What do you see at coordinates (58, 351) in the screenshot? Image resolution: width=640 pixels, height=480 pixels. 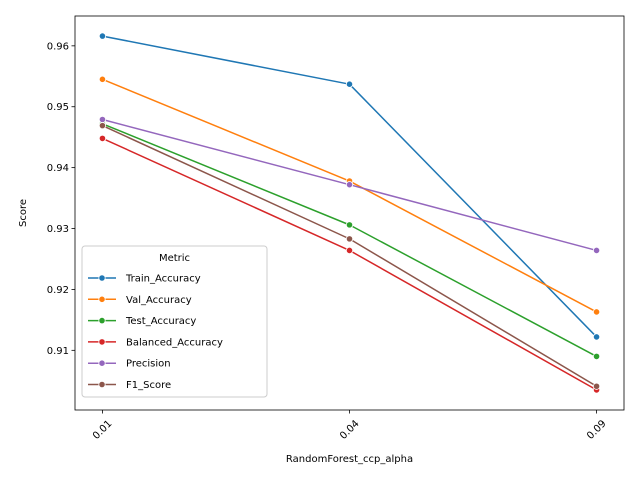 I see `y-tick-label-0: 0.91` at bounding box center [58, 351].